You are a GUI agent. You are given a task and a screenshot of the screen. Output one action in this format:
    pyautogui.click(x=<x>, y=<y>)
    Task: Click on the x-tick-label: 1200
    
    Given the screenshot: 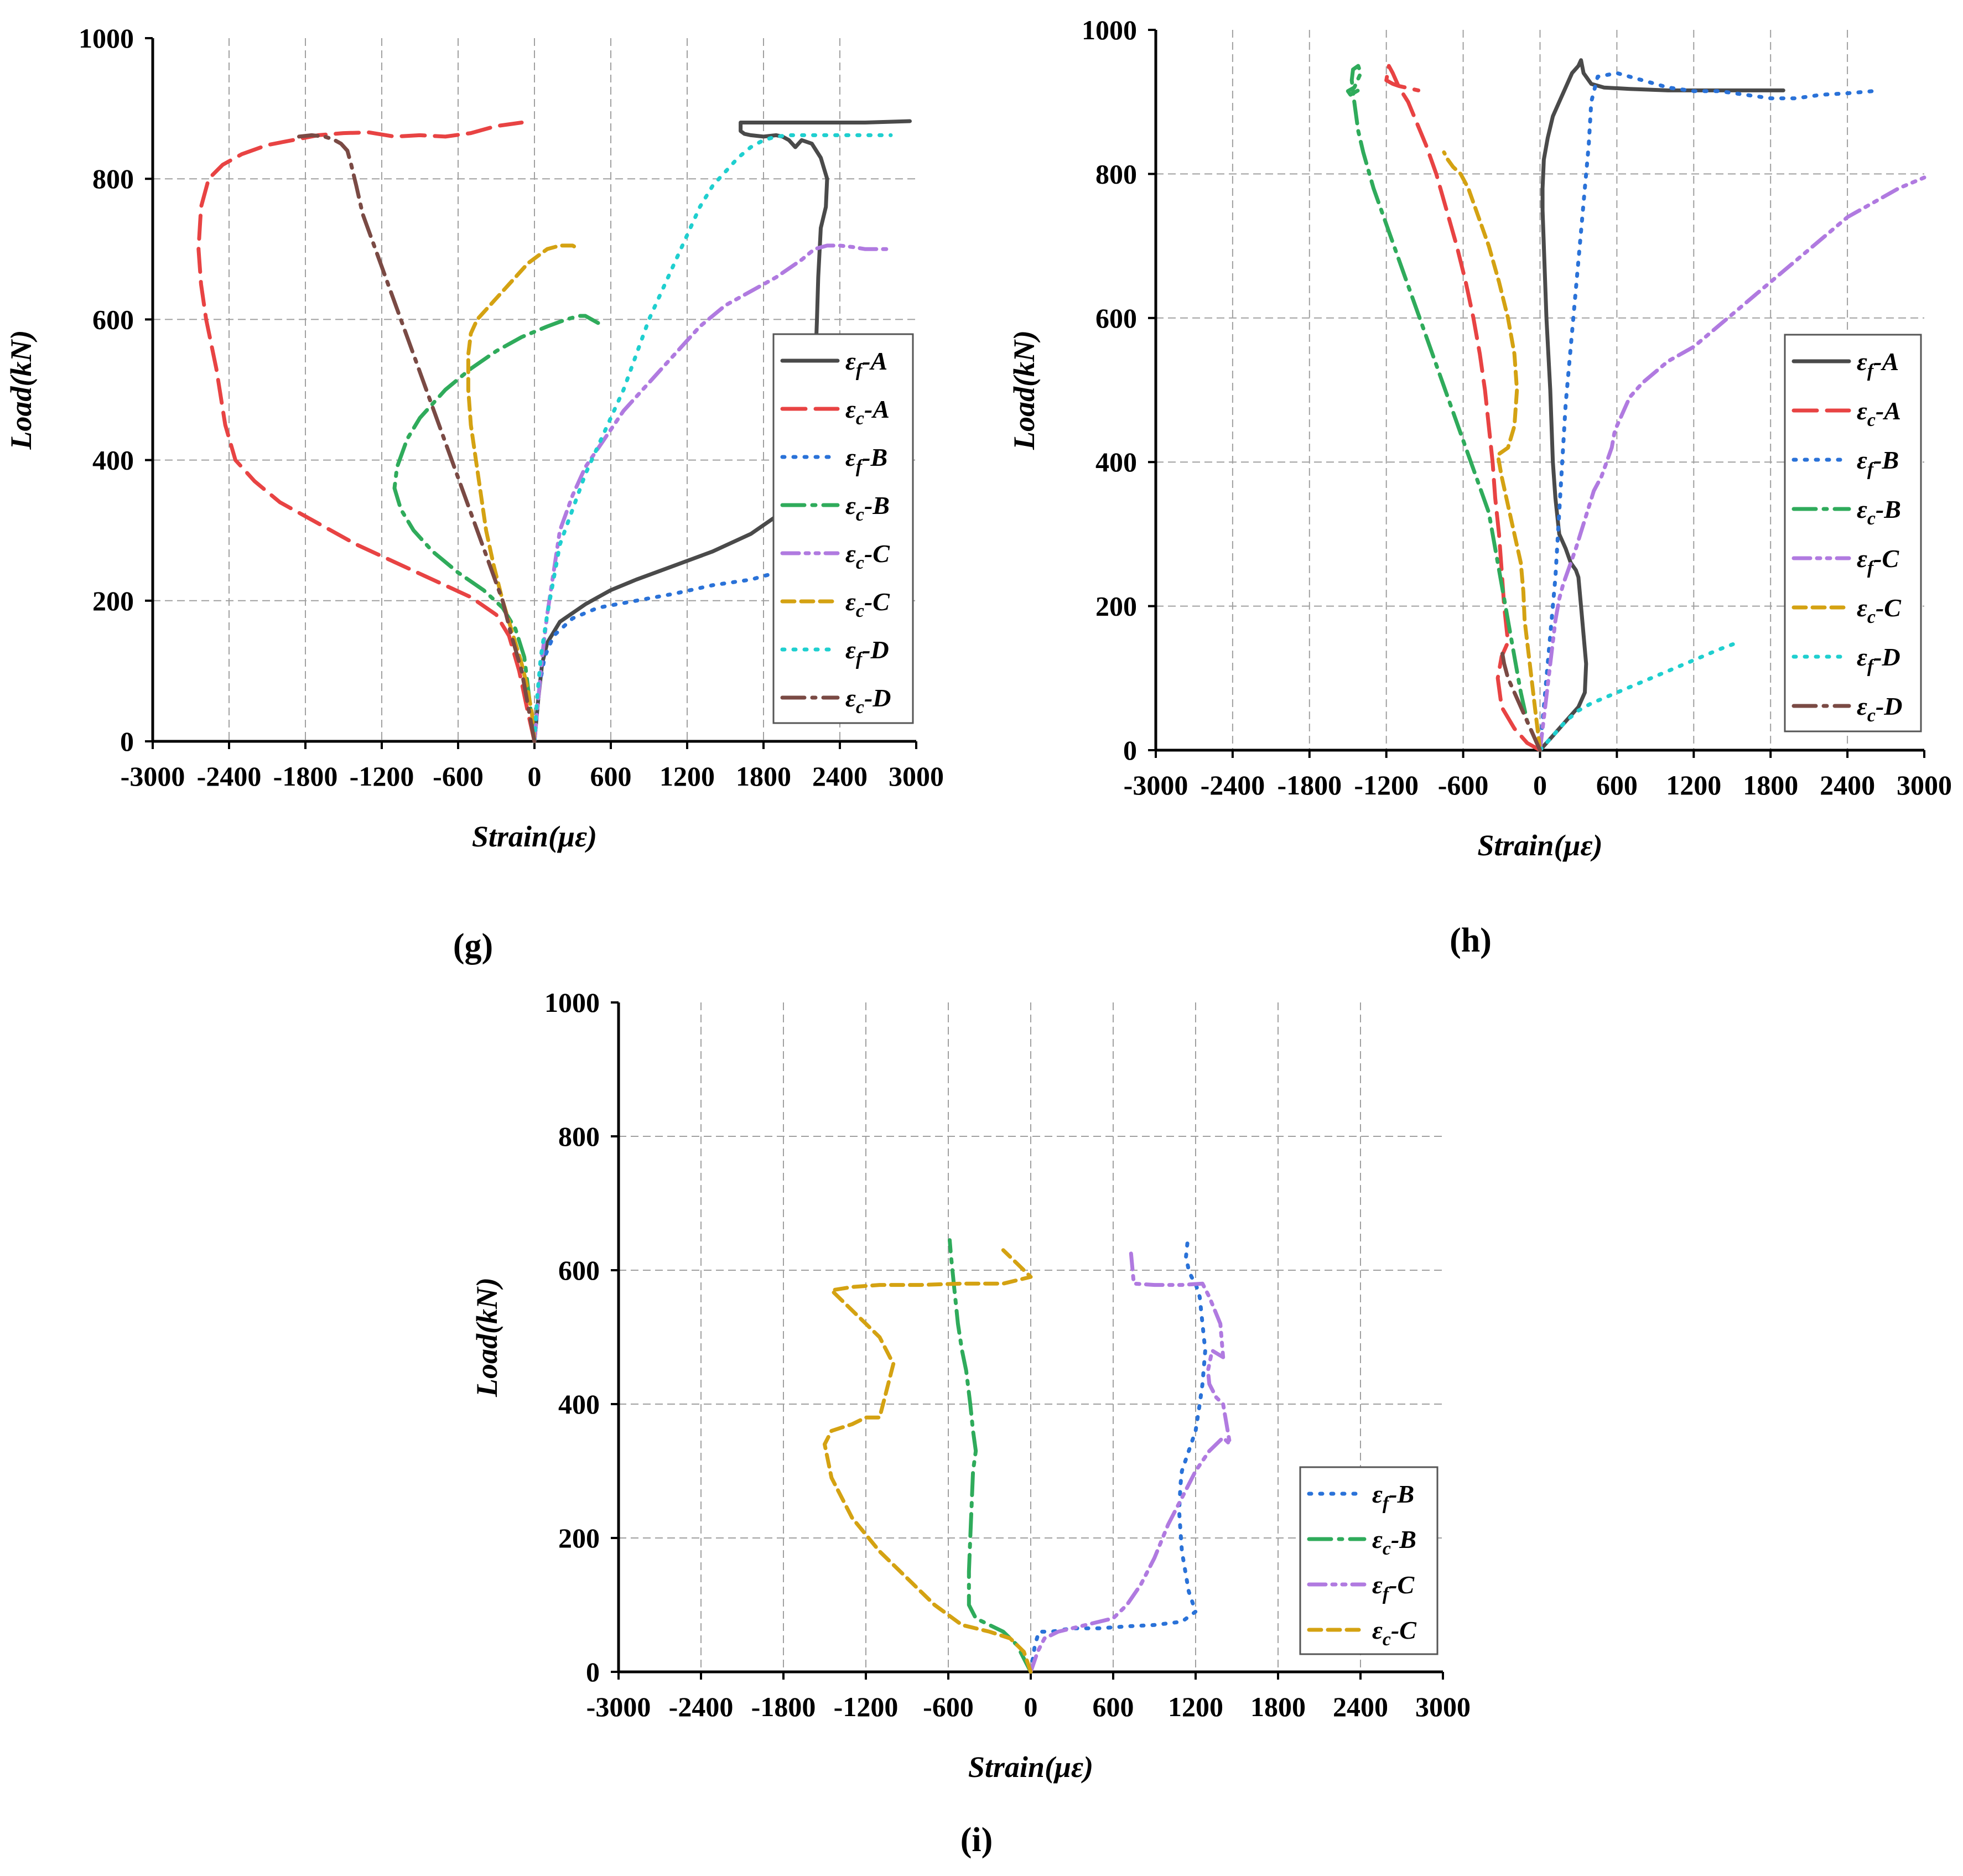 What is the action you would take?
    pyautogui.click(x=1693, y=785)
    